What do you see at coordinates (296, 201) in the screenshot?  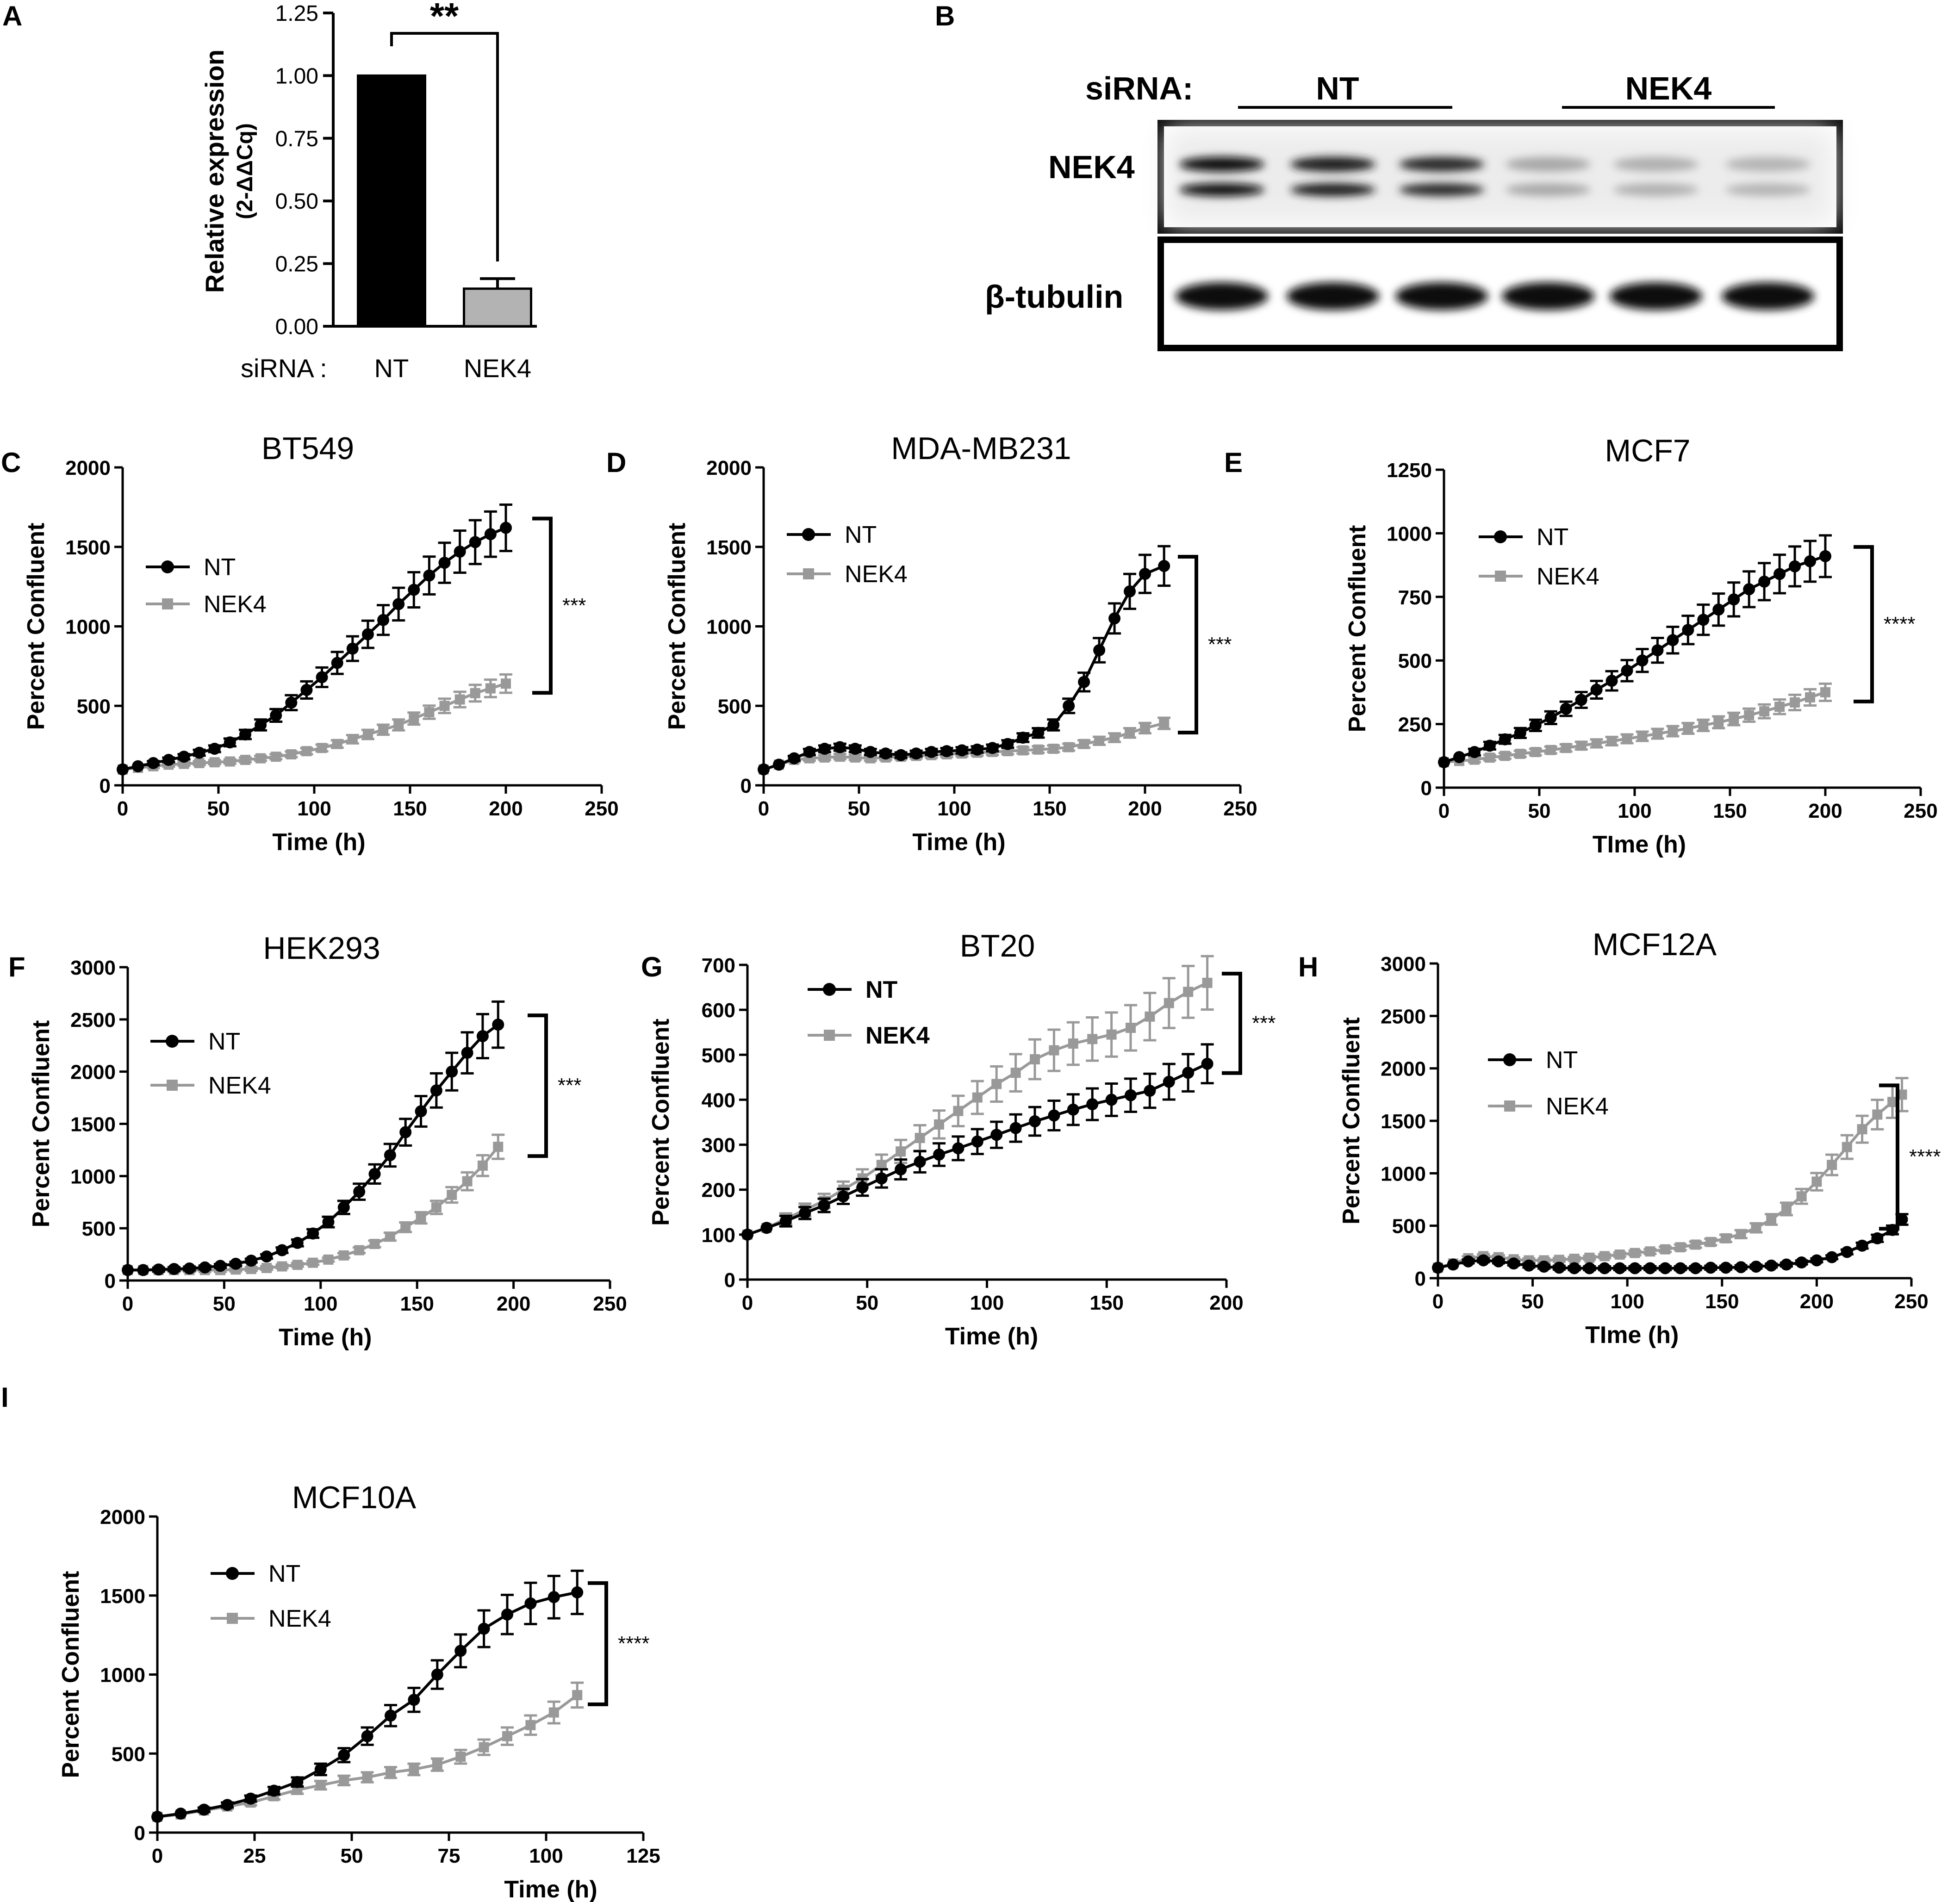 I see `y-tick-label: 0.50` at bounding box center [296, 201].